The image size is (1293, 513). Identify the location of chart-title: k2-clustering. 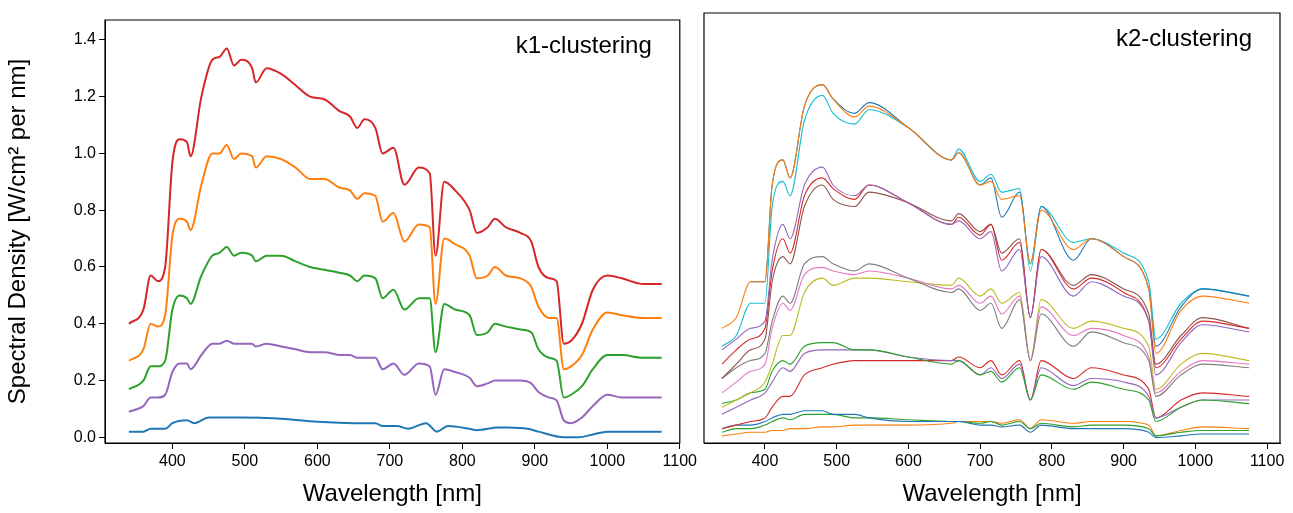
(1183, 37).